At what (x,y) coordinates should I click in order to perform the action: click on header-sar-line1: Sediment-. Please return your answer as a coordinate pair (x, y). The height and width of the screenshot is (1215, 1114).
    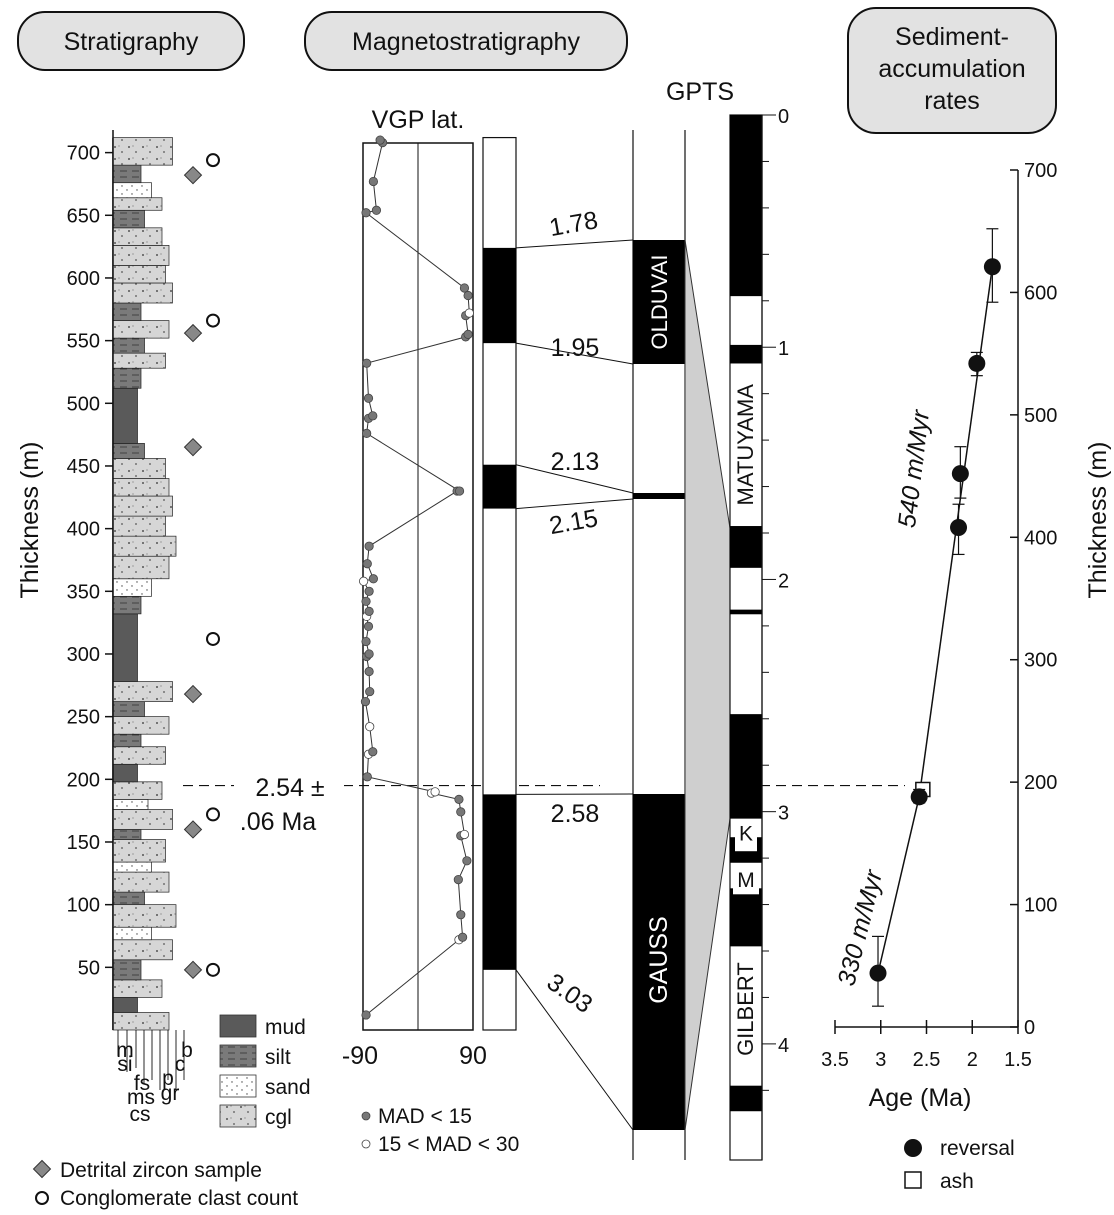
    Looking at the image, I should click on (952, 37).